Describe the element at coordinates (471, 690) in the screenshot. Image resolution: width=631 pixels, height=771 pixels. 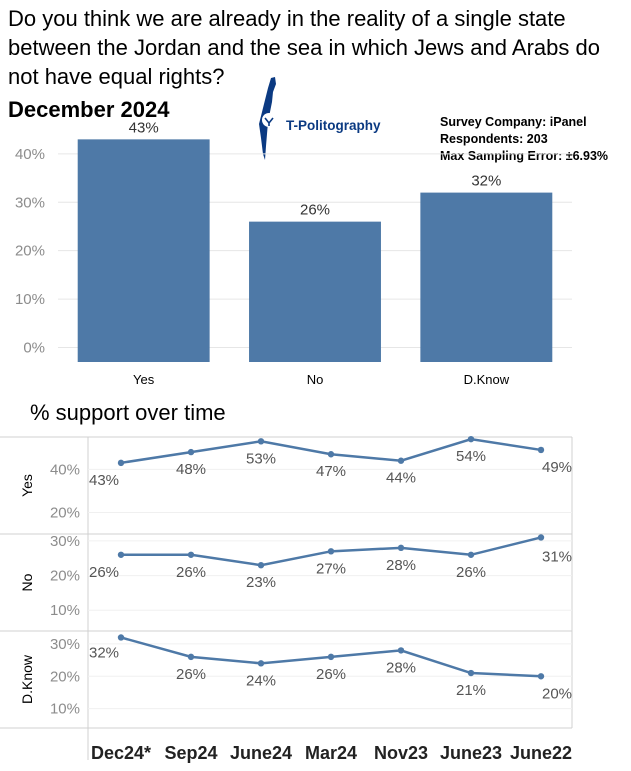
I see `line-data-label: 21%` at that location.